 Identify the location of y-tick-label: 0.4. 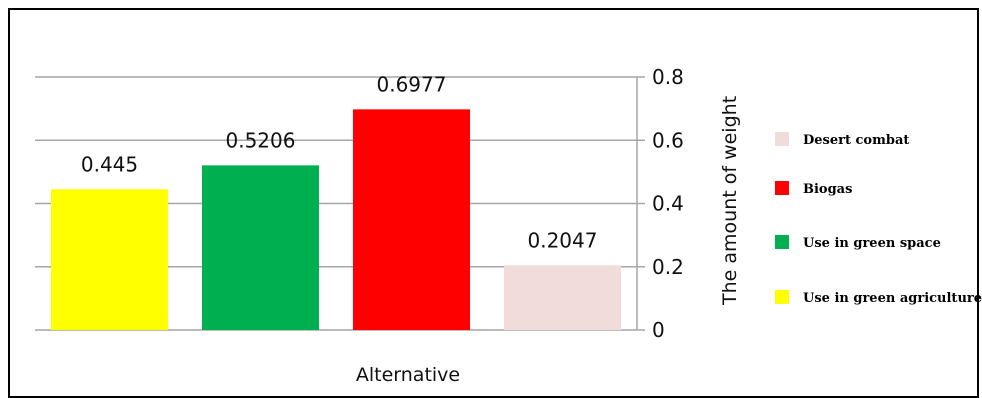
(668, 204).